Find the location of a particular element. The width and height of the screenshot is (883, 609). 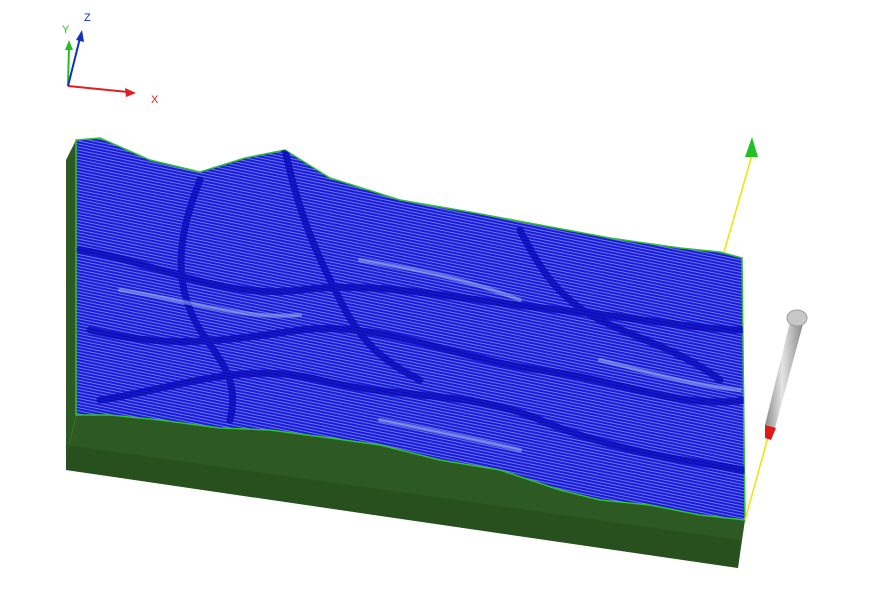

work-axis-upper-line is located at coordinates (738, 203).